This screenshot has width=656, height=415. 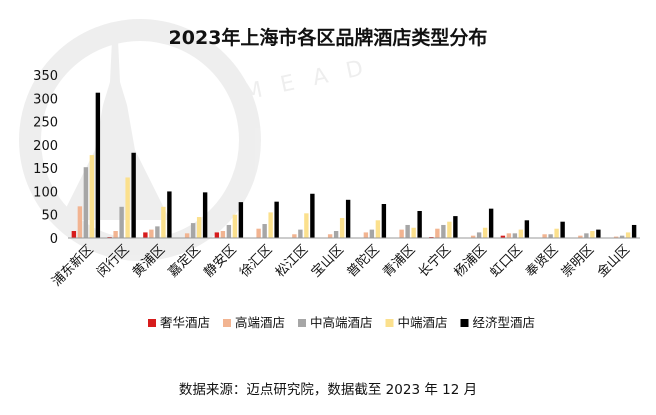 What do you see at coordinates (115, 130) in the screenshot?
I see `watermark-tower-shape` at bounding box center [115, 130].